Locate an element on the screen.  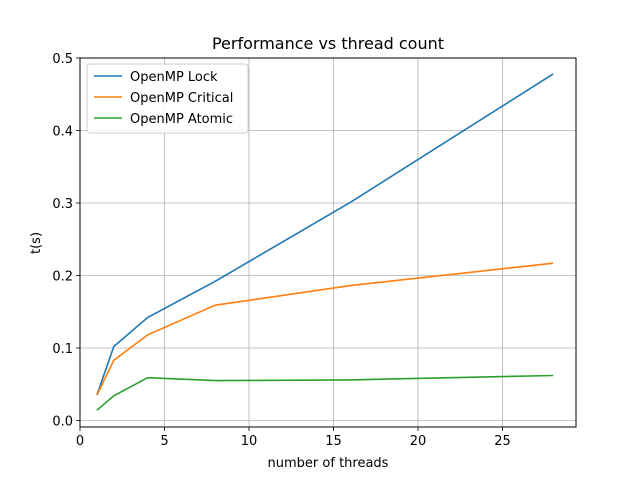
x-tick-label: 5 is located at coordinates (164, 441).